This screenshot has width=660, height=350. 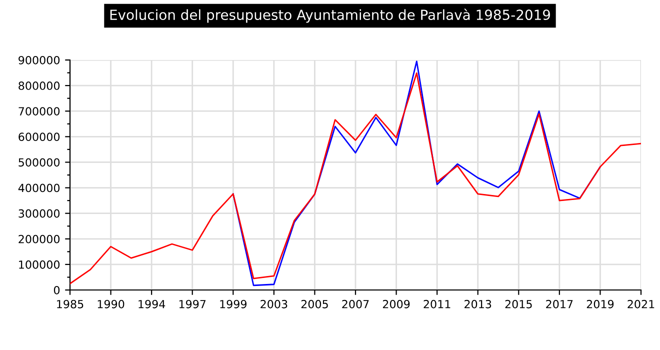 What do you see at coordinates (39, 239) in the screenshot?
I see `y-tick-label: 200000` at bounding box center [39, 239].